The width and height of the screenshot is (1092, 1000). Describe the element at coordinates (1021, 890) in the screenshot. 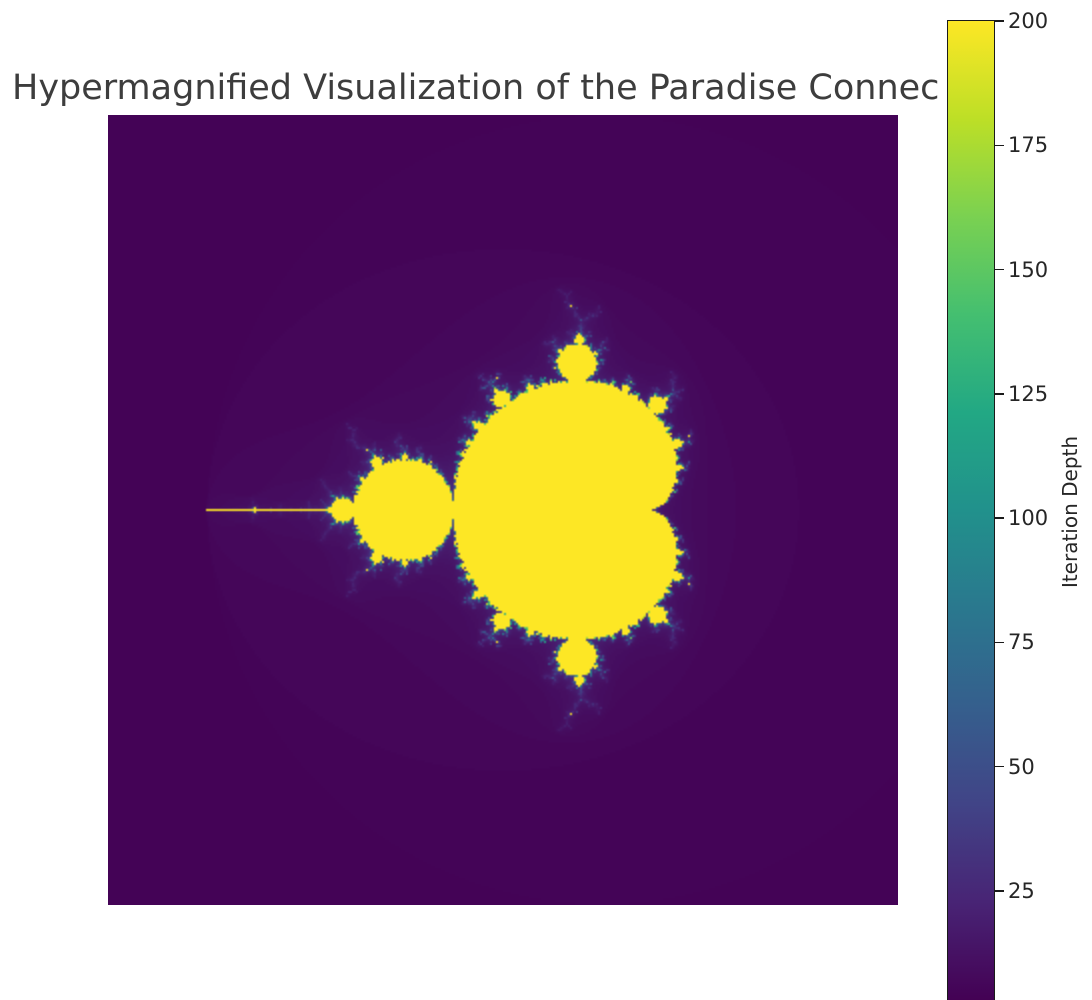

I see `colorbar-tick-label: 25` at that location.